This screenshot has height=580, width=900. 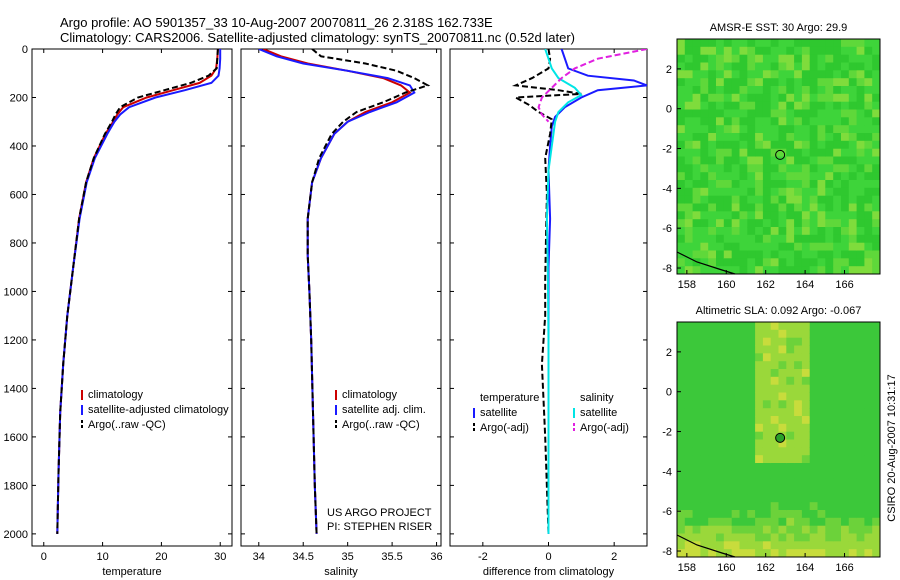 I want to click on y-tick-label: -2, so click(x=667, y=433).